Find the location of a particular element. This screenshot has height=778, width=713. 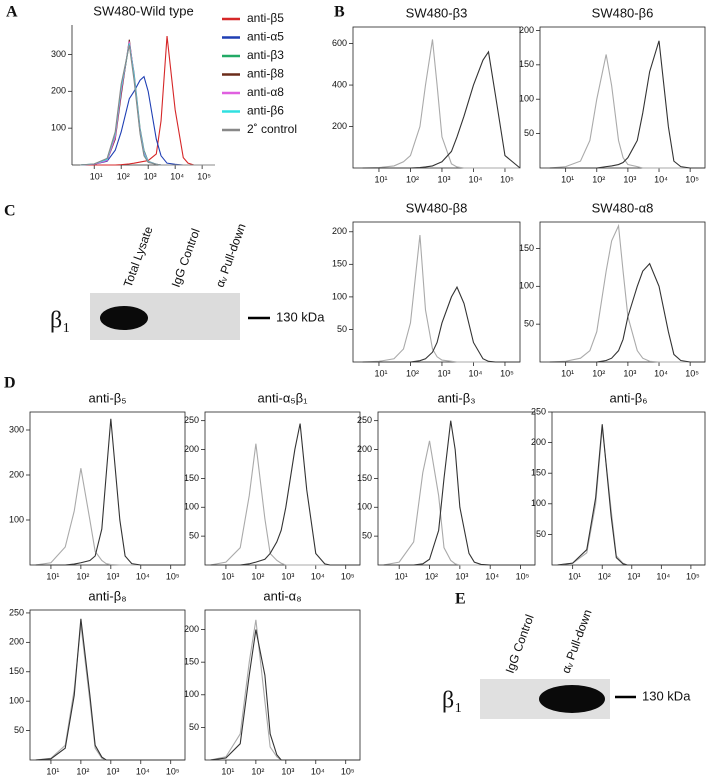

chart-title: anti-β₈ is located at coordinates (107, 595).